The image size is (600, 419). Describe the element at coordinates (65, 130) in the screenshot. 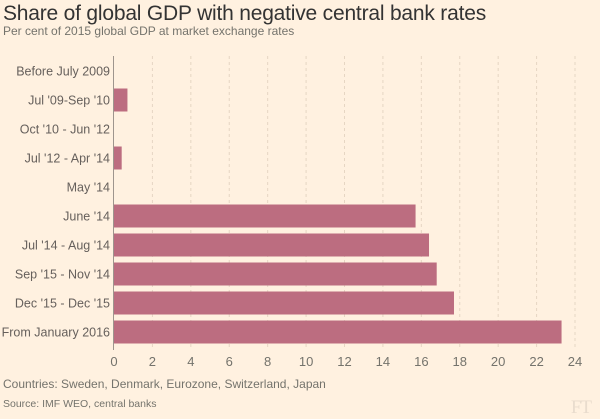

I see `category-label: Oct '10 - Jun '12` at that location.